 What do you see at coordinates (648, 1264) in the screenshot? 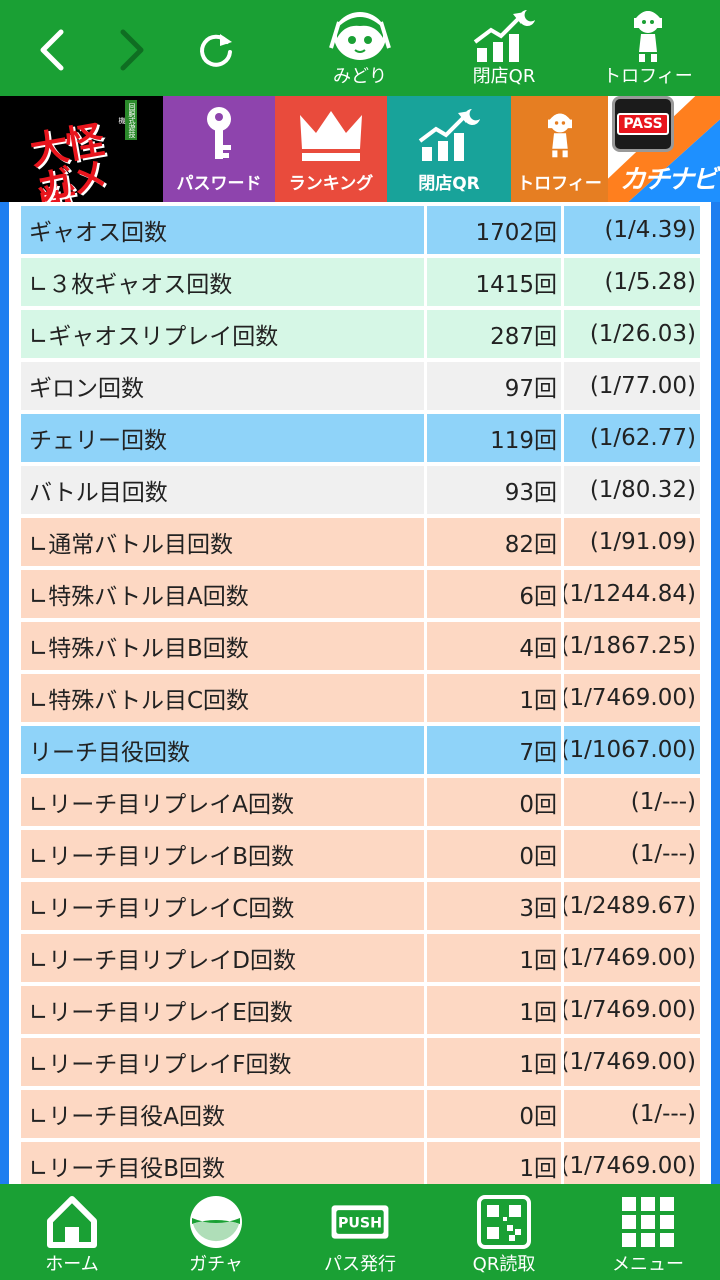
I see `menu-label: メニュー` at bounding box center [648, 1264].